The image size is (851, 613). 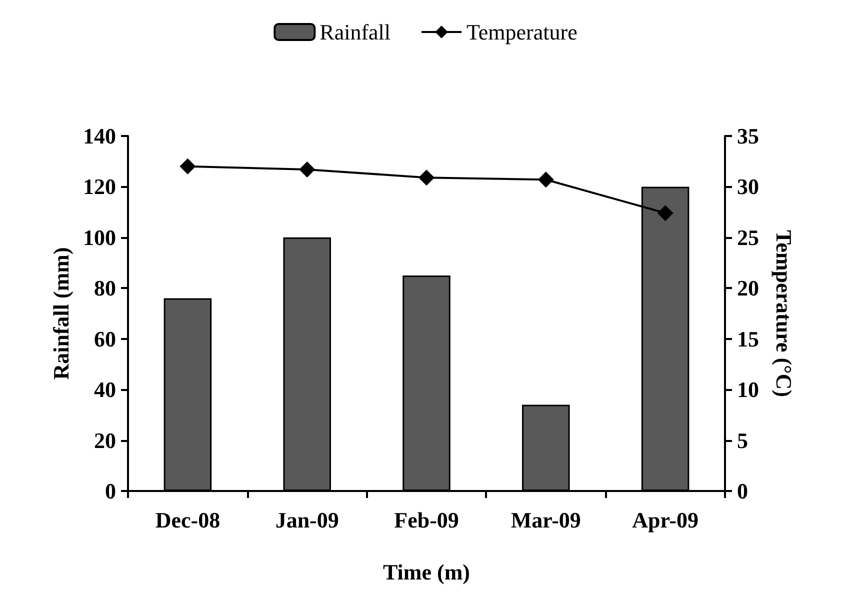 I want to click on y-tick-label: 120, so click(x=99, y=187).